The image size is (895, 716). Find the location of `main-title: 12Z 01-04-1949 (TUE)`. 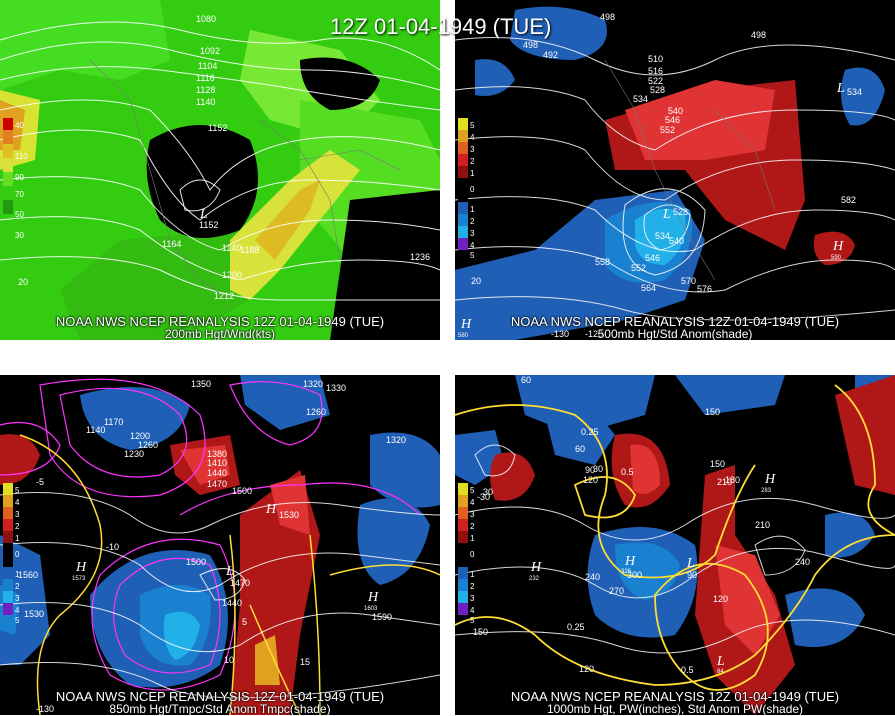

main-title: 12Z 01-04-1949 (TUE) is located at coordinates (441, 26).